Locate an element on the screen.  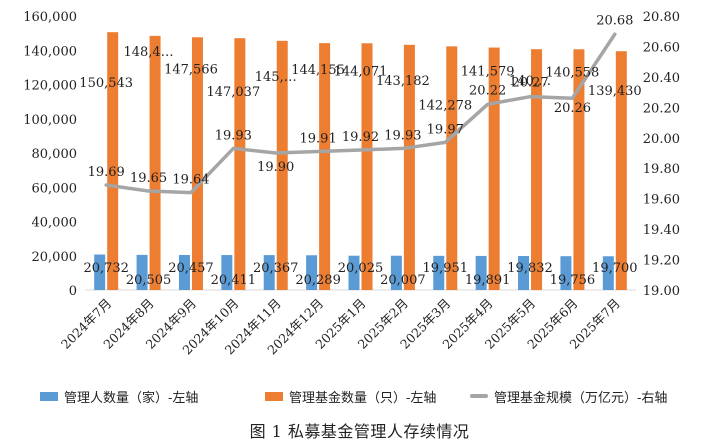
legend-label-scale: 管理基金规模（万亿元）-右轴 is located at coordinates (581, 398).